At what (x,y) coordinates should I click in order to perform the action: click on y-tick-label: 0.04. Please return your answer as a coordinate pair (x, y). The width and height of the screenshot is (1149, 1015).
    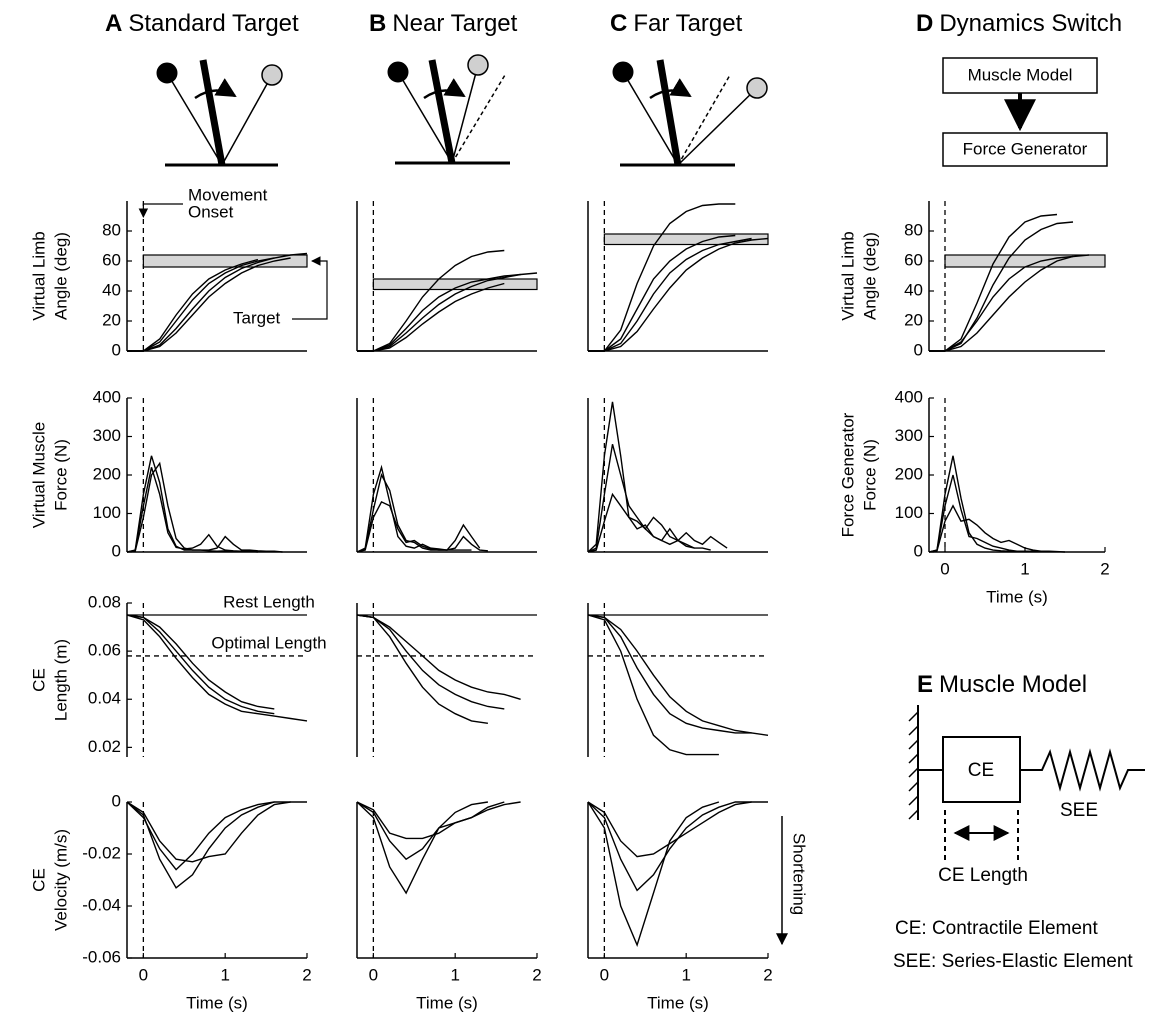
    Looking at the image, I should click on (104, 698).